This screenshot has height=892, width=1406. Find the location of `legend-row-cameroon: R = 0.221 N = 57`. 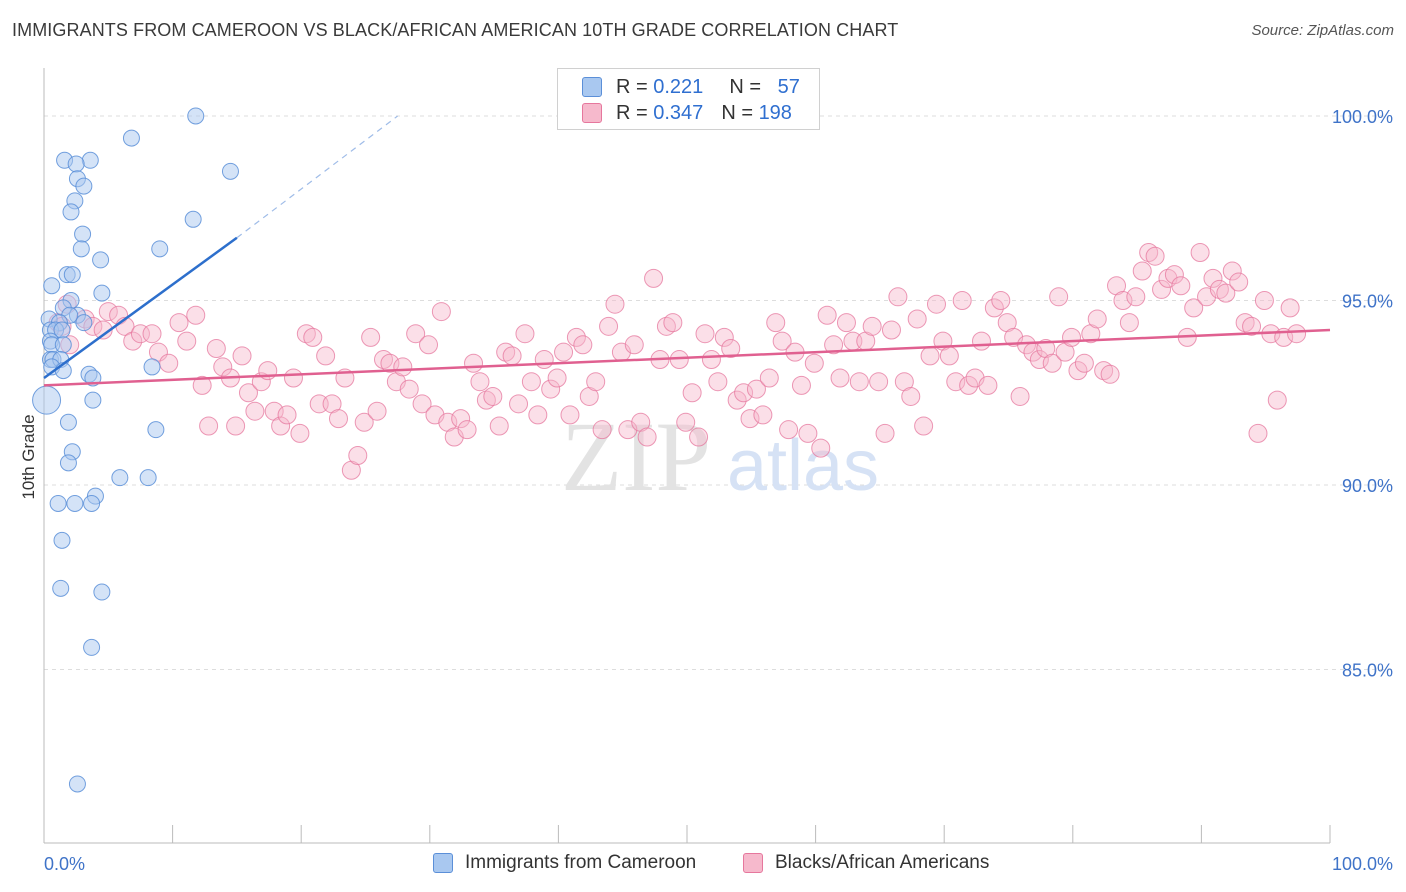

legend-row-cameroon: R = 0.221 N = 57 is located at coordinates (691, 87).